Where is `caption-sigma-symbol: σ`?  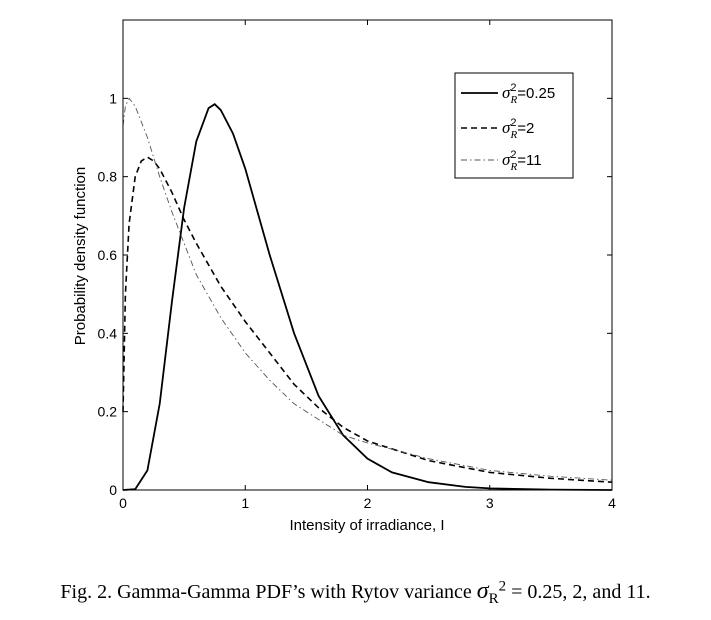
caption-sigma-symbol: σ is located at coordinates (482, 591).